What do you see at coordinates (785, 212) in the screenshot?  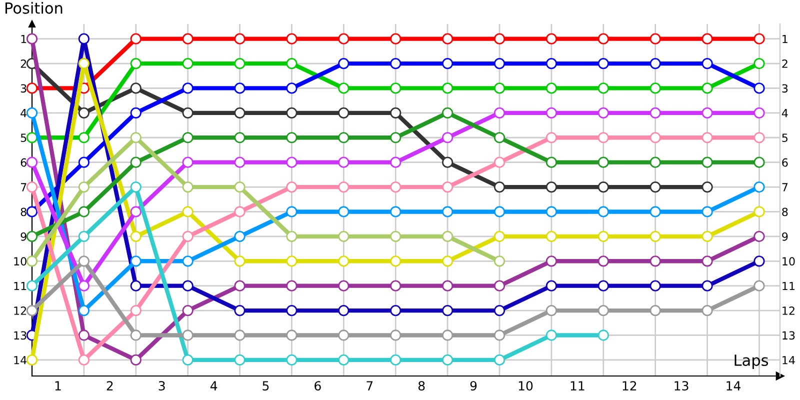 I see `y2-tick-label: 8` at bounding box center [785, 212].